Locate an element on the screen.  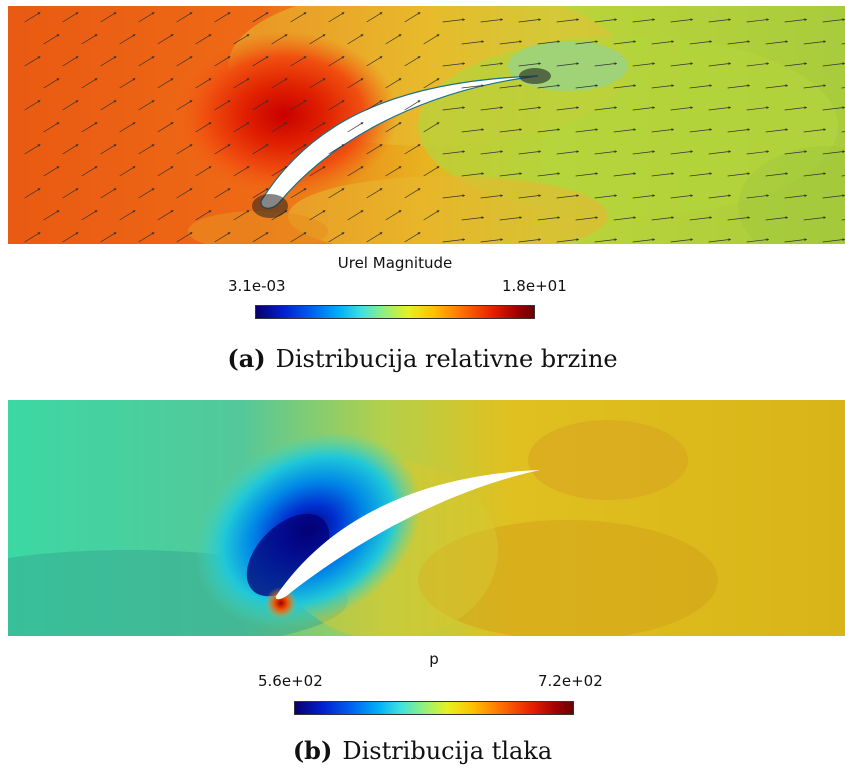
colorbar-b-title: p is located at coordinates (434, 659).